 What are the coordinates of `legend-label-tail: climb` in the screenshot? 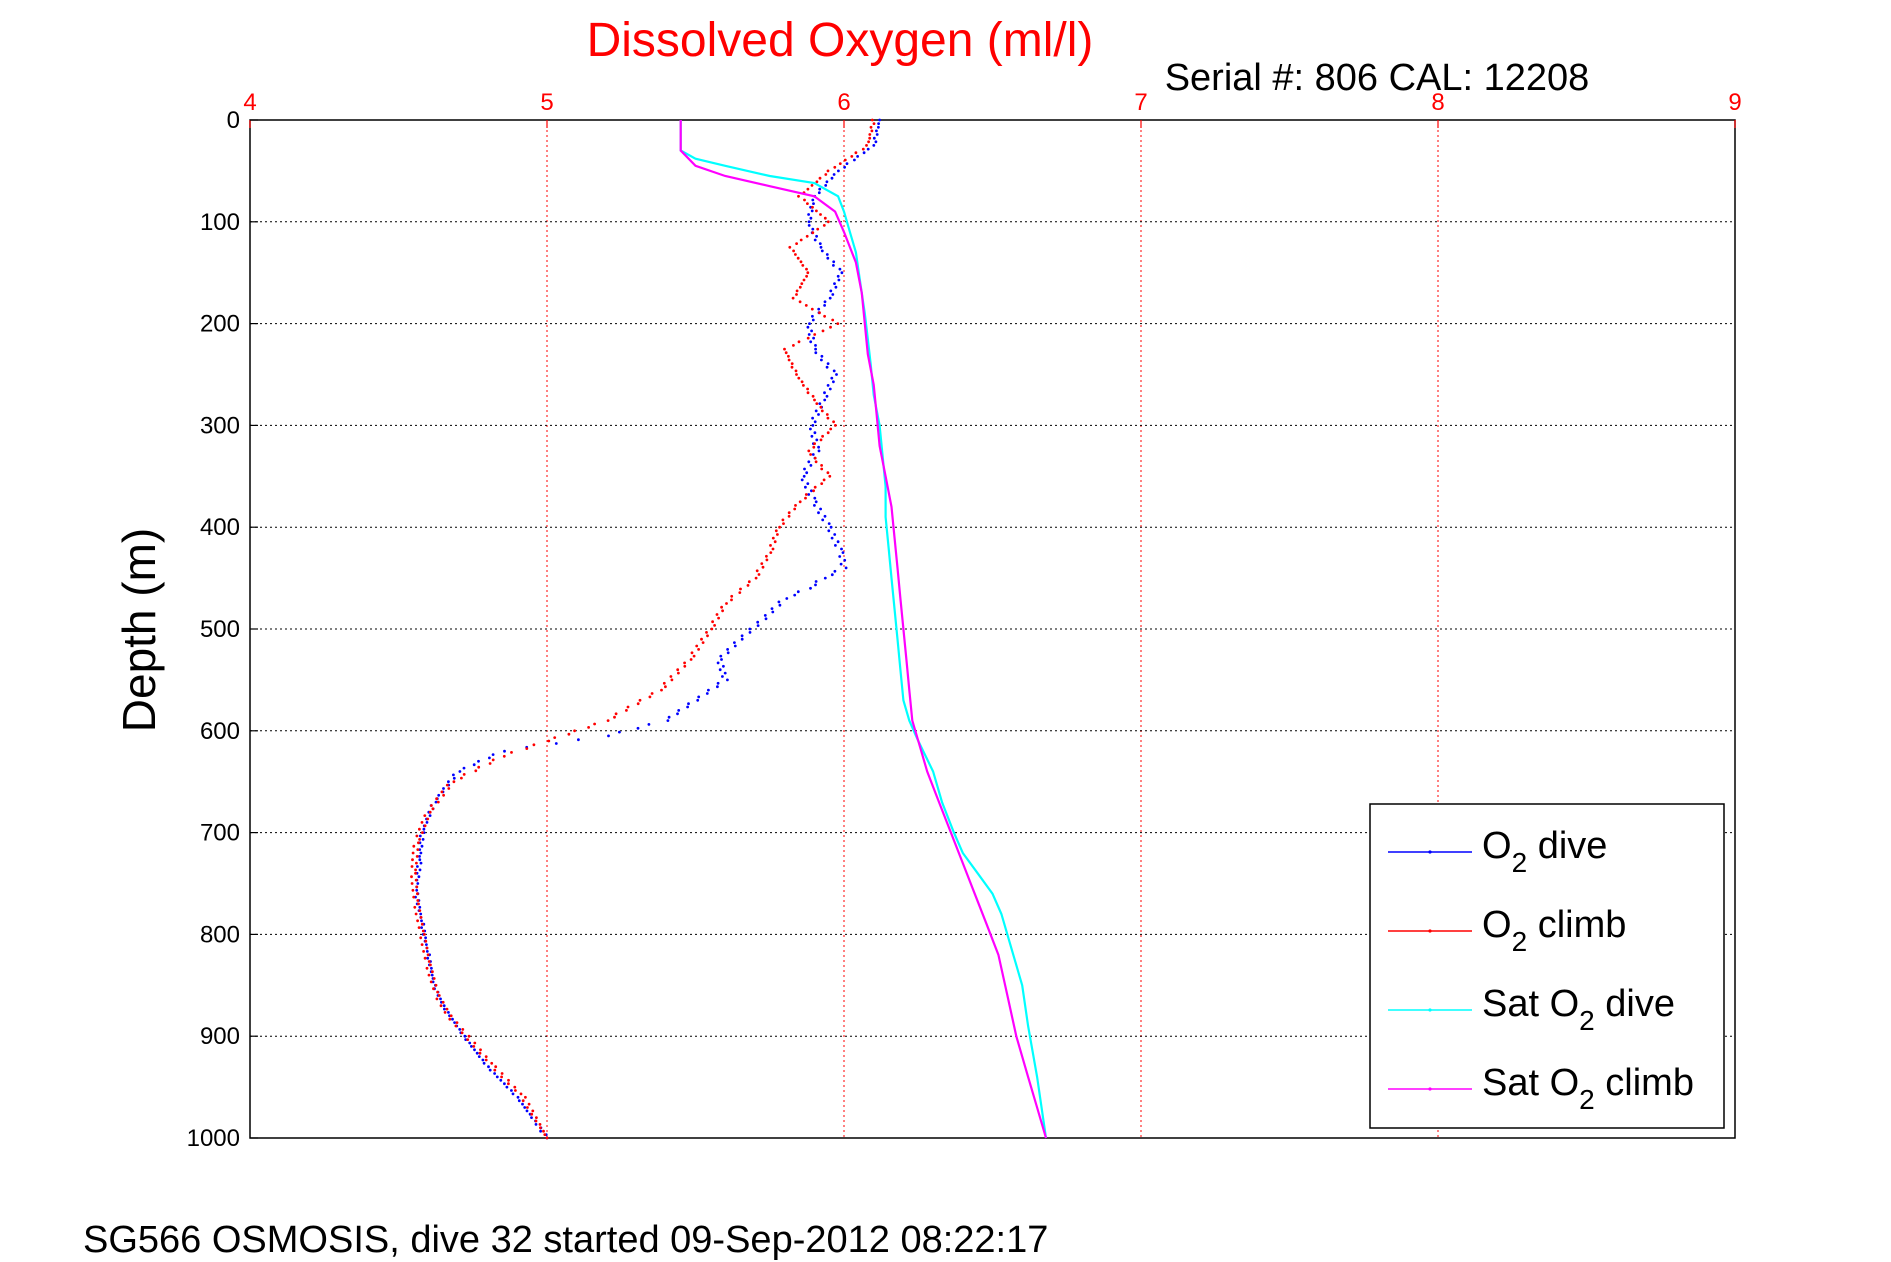 It's located at (1644, 1083).